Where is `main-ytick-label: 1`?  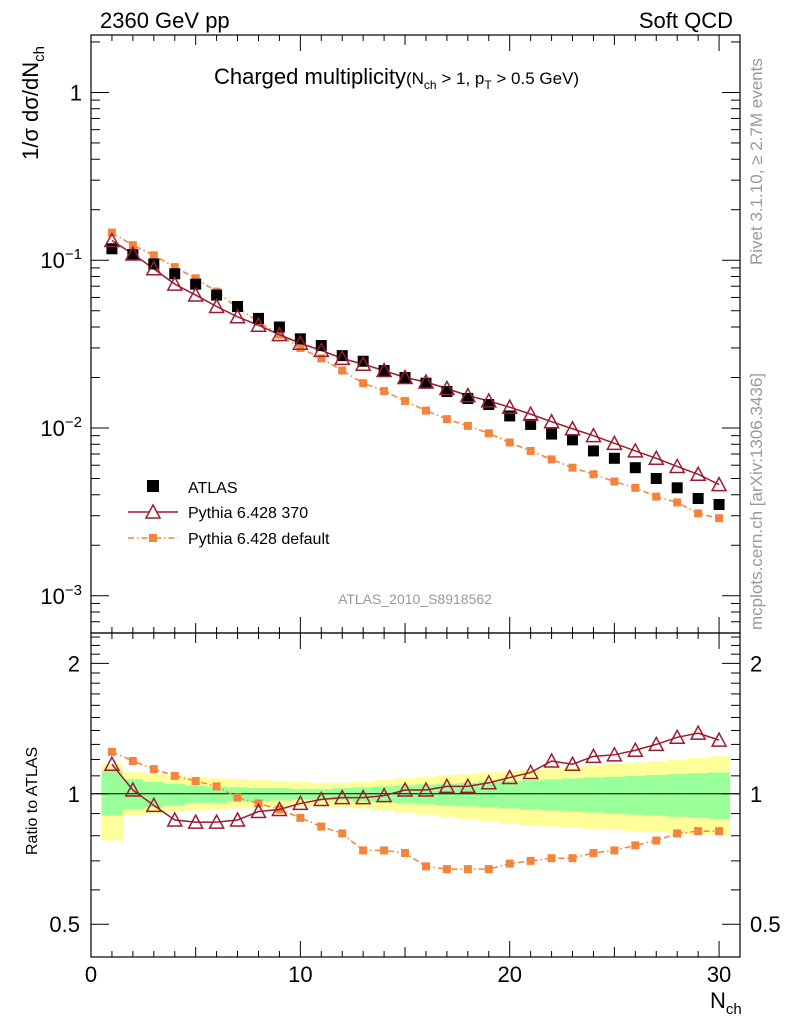 main-ytick-label: 1 is located at coordinates (76, 92).